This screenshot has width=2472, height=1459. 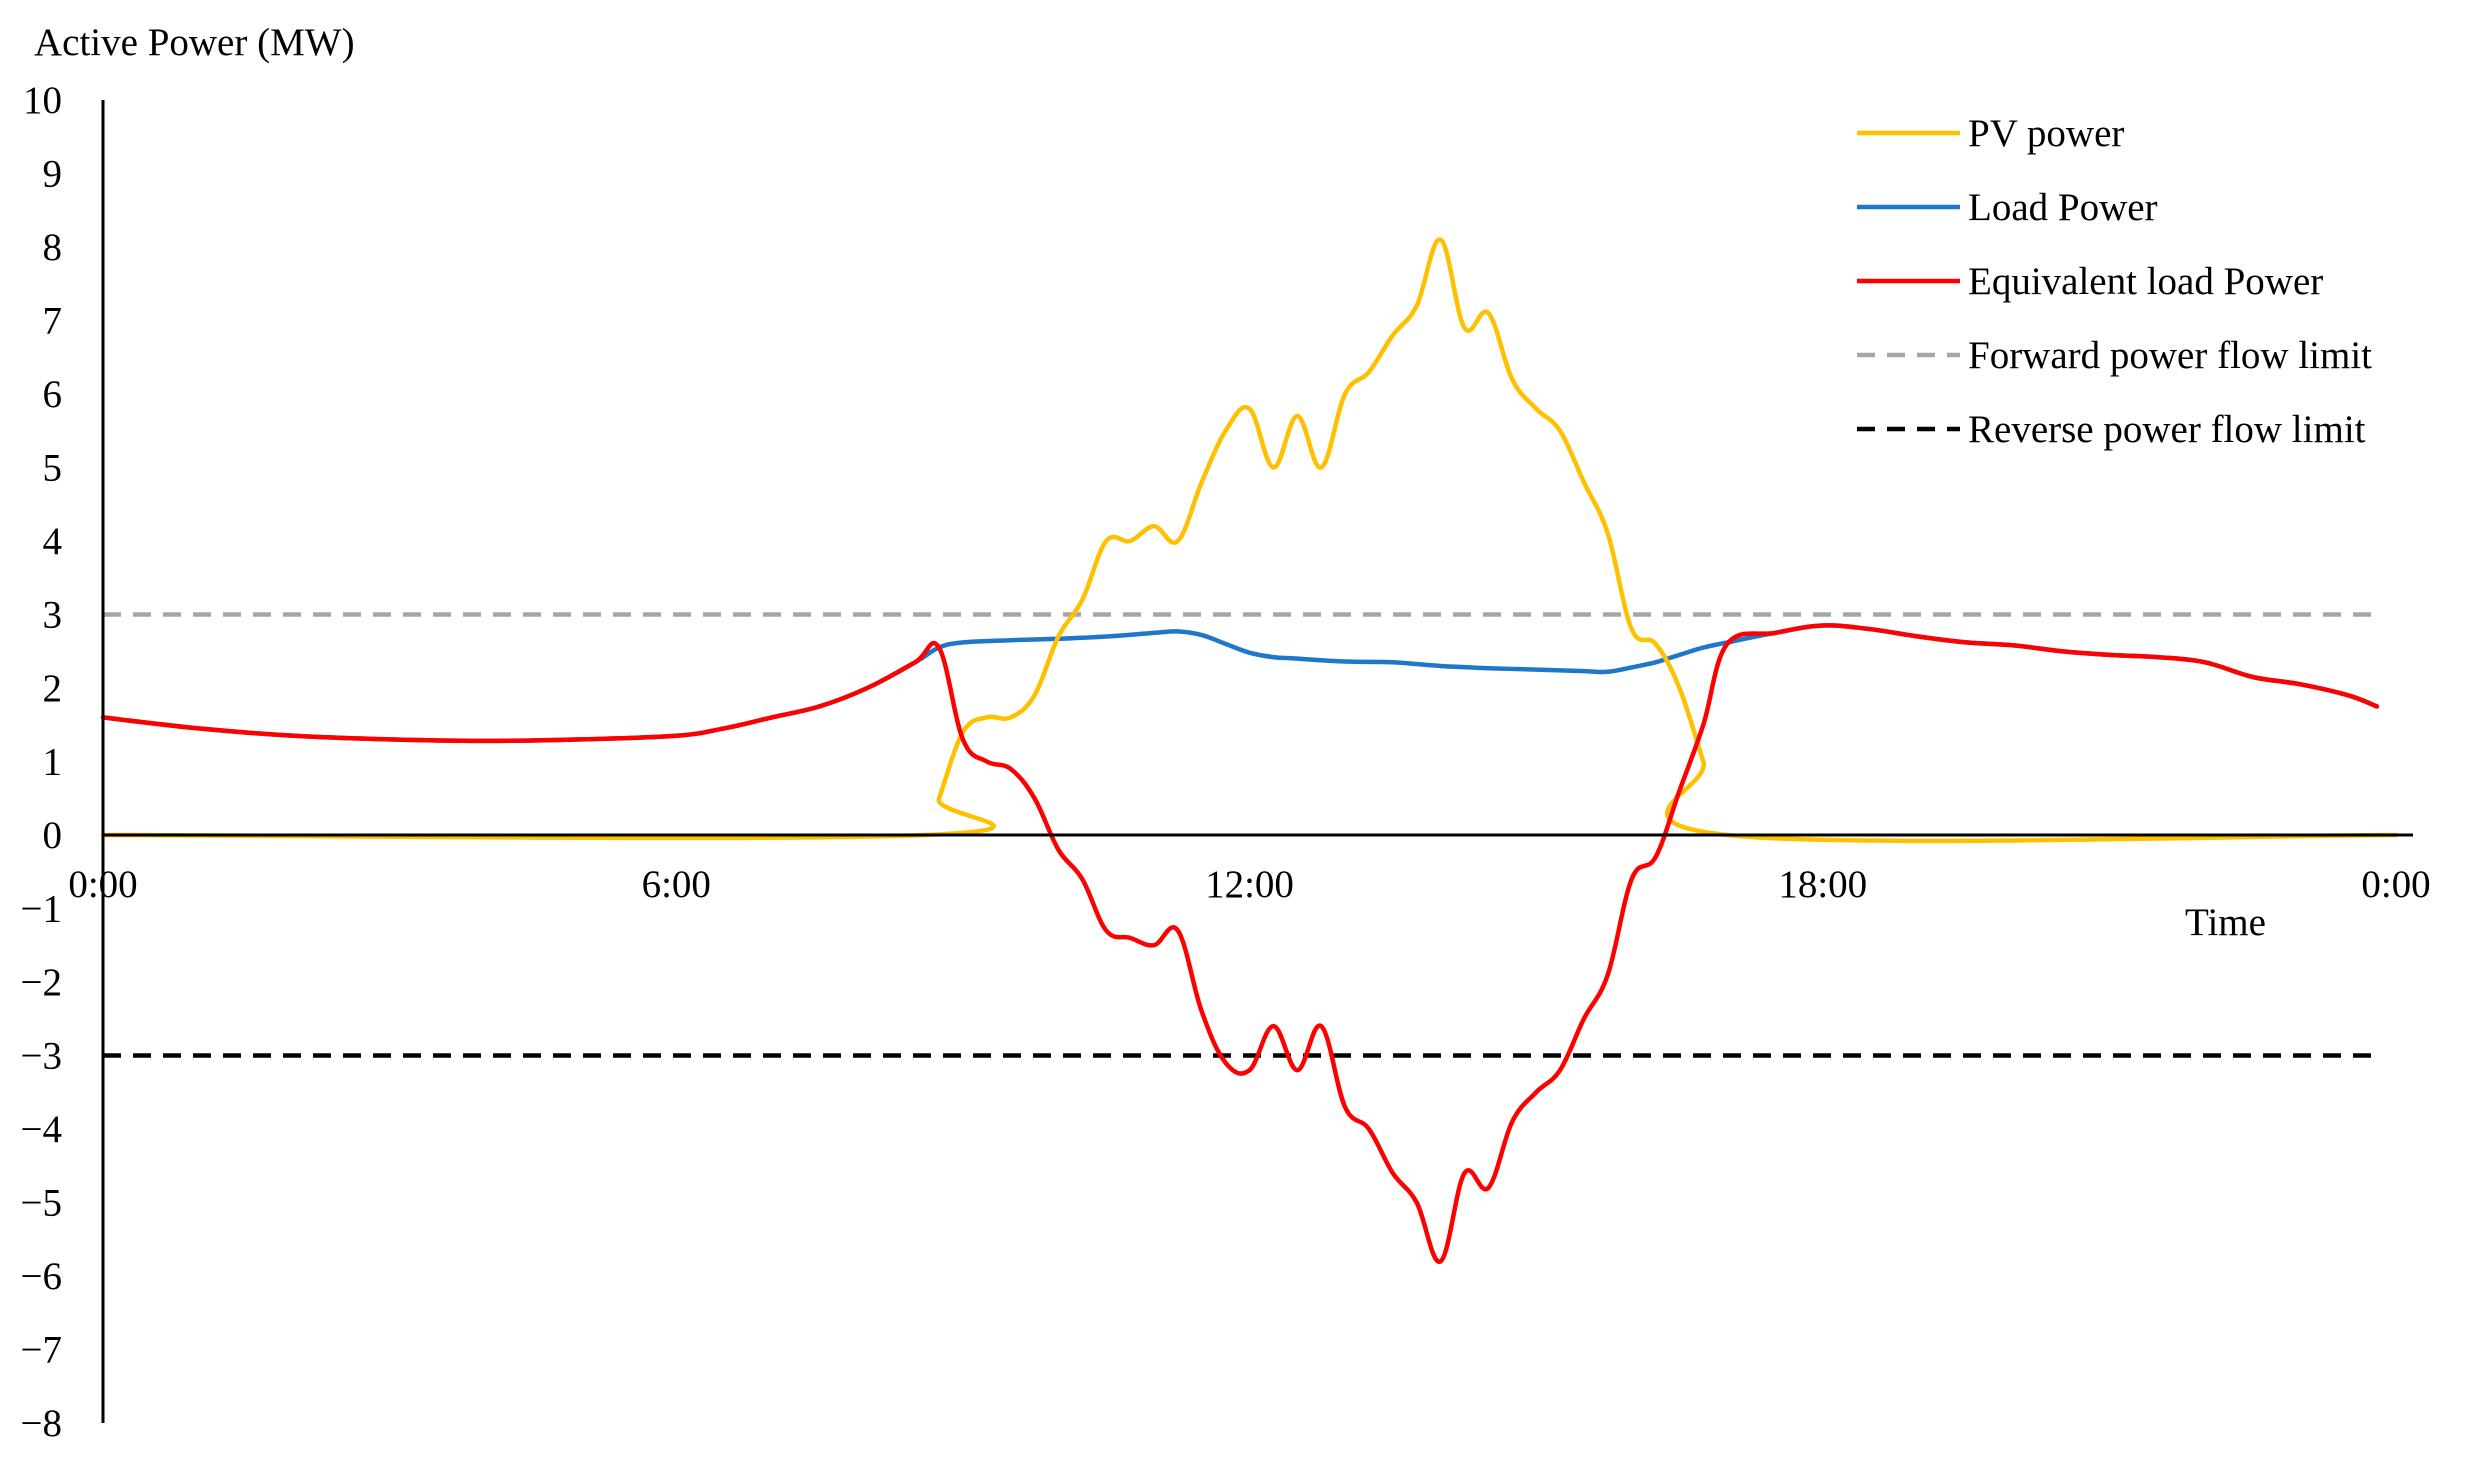 What do you see at coordinates (53, 762) in the screenshot?
I see `y-tick-label: 1` at bounding box center [53, 762].